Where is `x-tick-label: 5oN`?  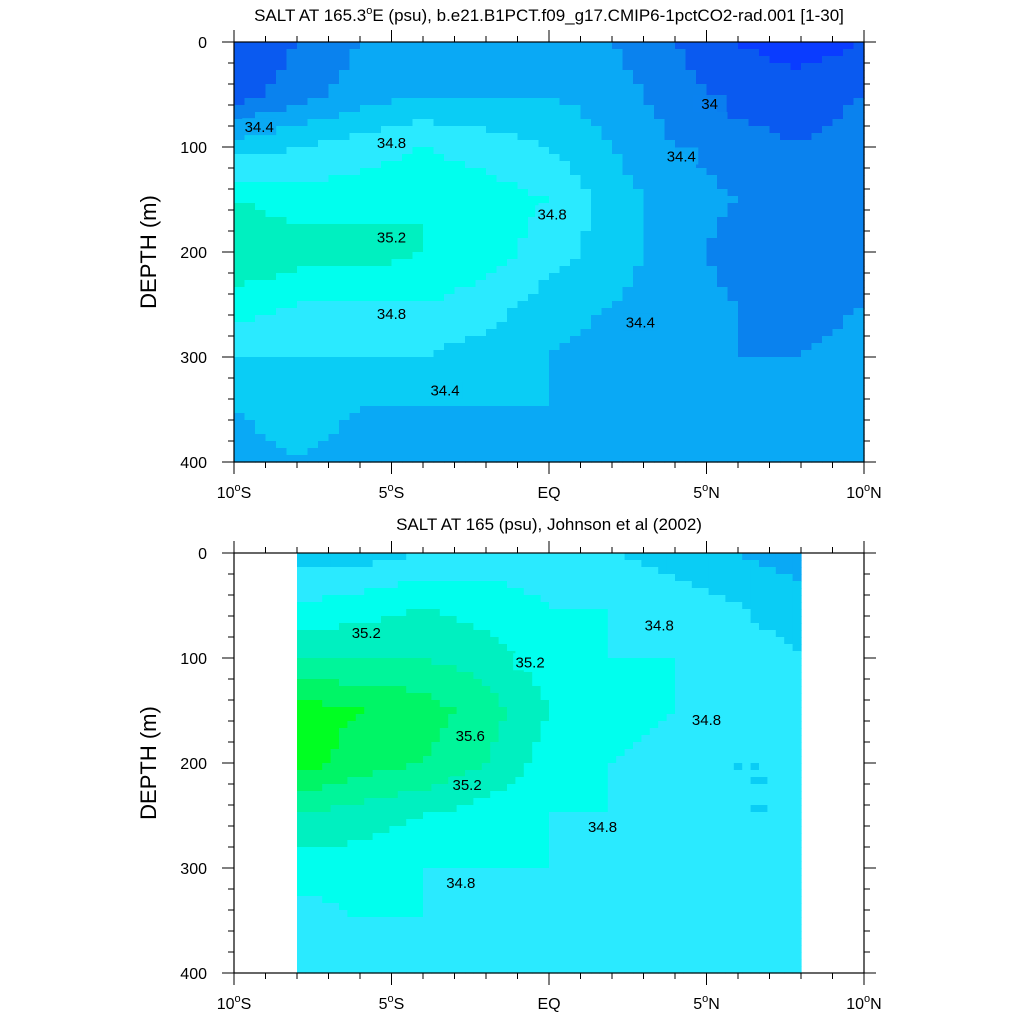 x-tick-label: 5oN is located at coordinates (706, 492).